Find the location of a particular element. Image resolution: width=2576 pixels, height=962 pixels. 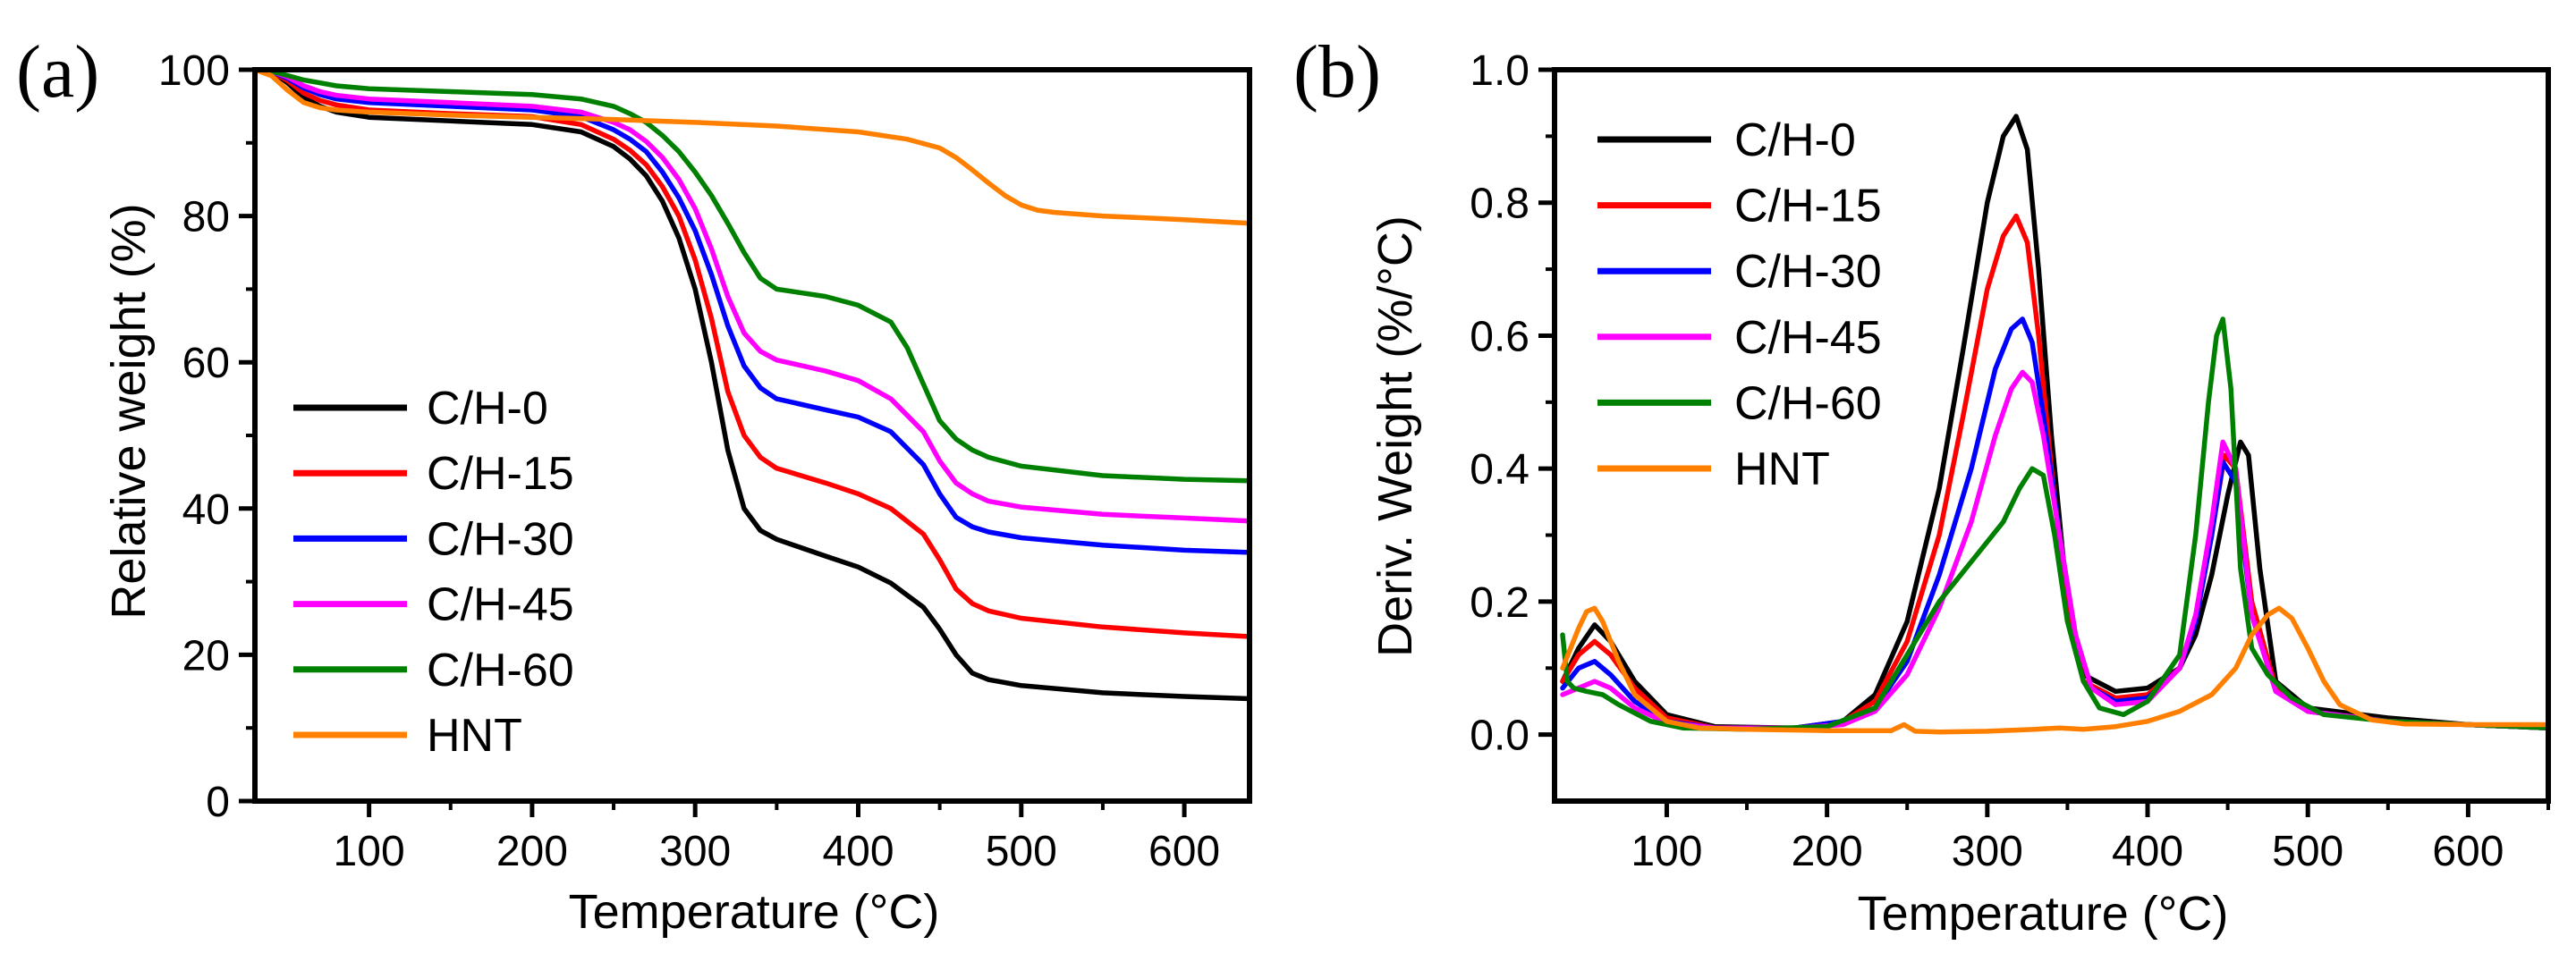

y-tick-label: 40 is located at coordinates (206, 510).